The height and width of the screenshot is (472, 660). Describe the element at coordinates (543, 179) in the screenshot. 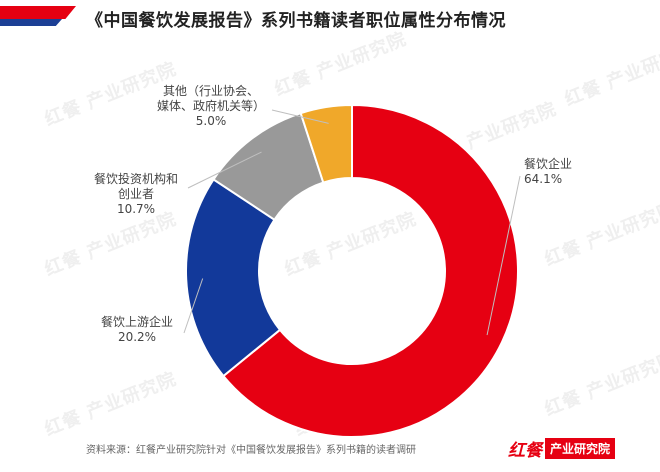

I see `slice-label-line: 64.1%` at that location.